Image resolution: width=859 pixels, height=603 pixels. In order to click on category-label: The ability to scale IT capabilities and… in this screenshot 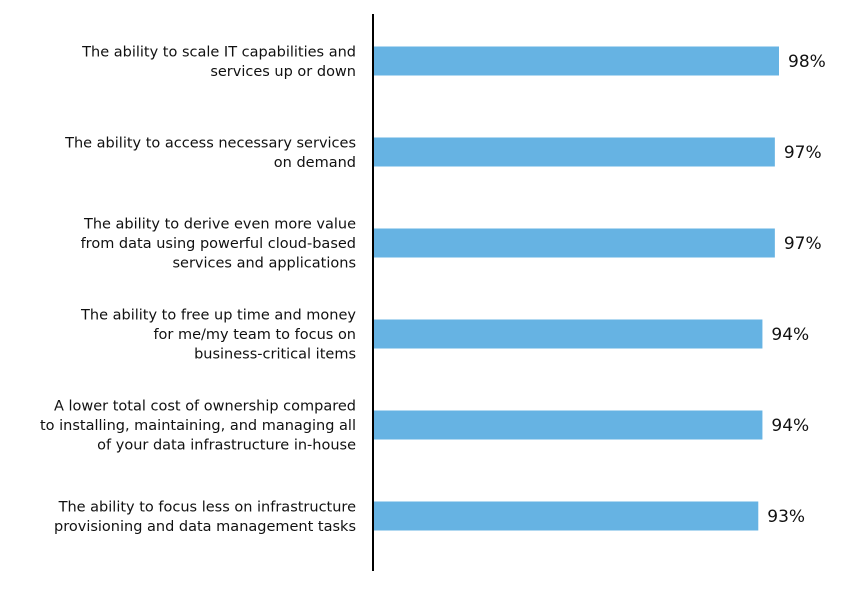, I will do `click(218, 62)`.